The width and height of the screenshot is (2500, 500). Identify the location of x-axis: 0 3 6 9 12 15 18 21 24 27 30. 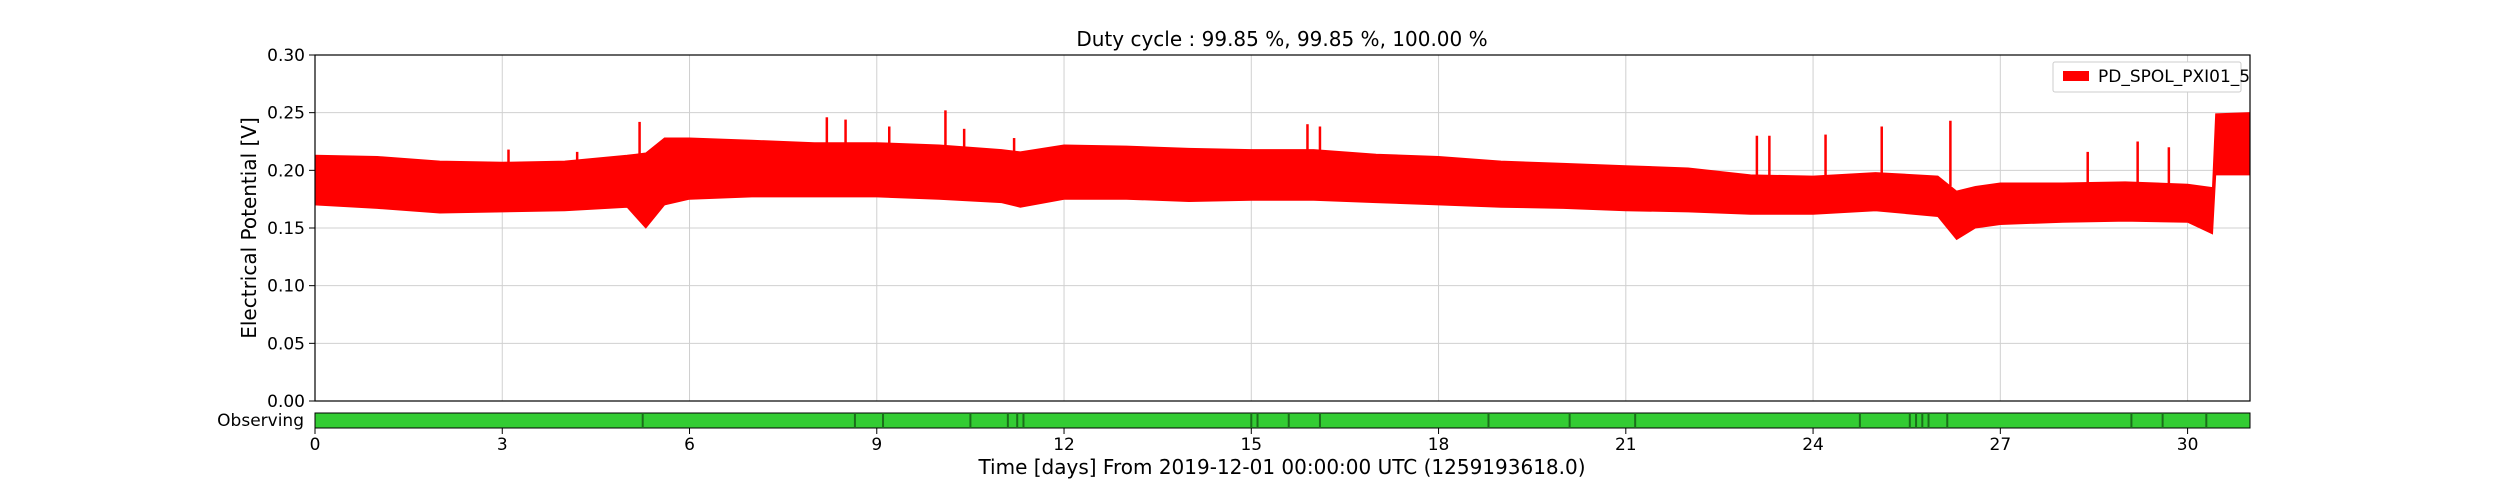
(1254, 441).